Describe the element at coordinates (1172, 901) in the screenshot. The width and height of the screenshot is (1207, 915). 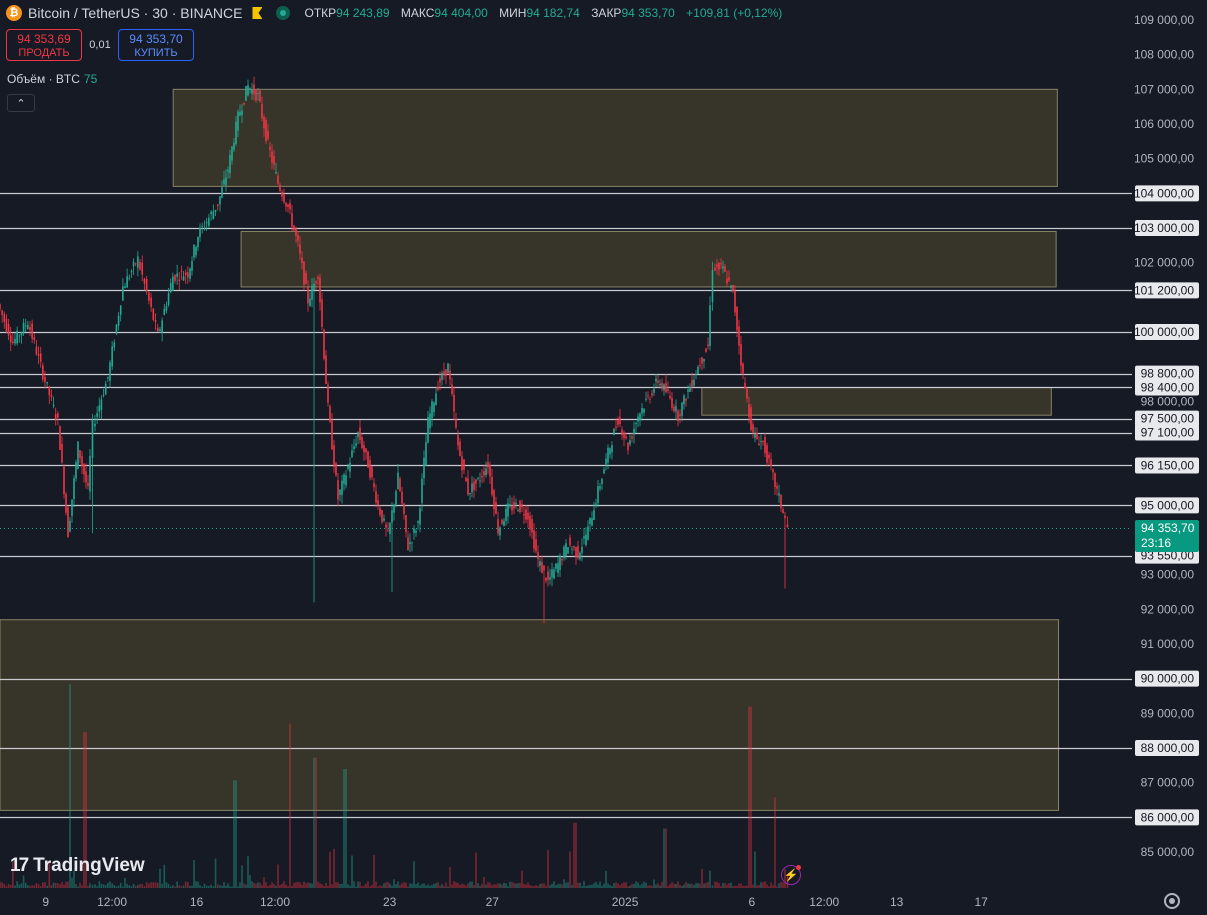
I see `gear-icon` at that location.